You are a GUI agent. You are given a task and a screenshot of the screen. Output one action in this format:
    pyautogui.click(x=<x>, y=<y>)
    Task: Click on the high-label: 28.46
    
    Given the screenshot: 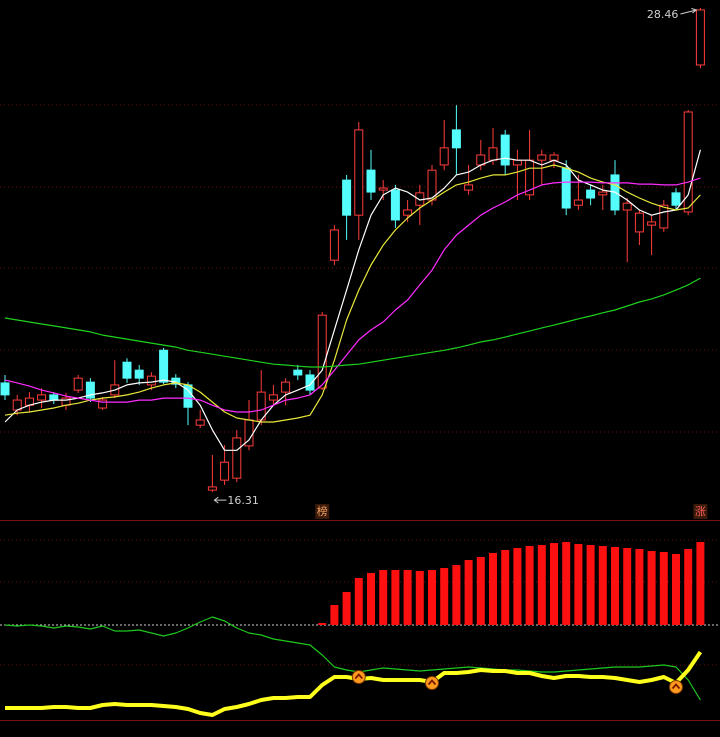 What is the action you would take?
    pyautogui.click(x=663, y=14)
    